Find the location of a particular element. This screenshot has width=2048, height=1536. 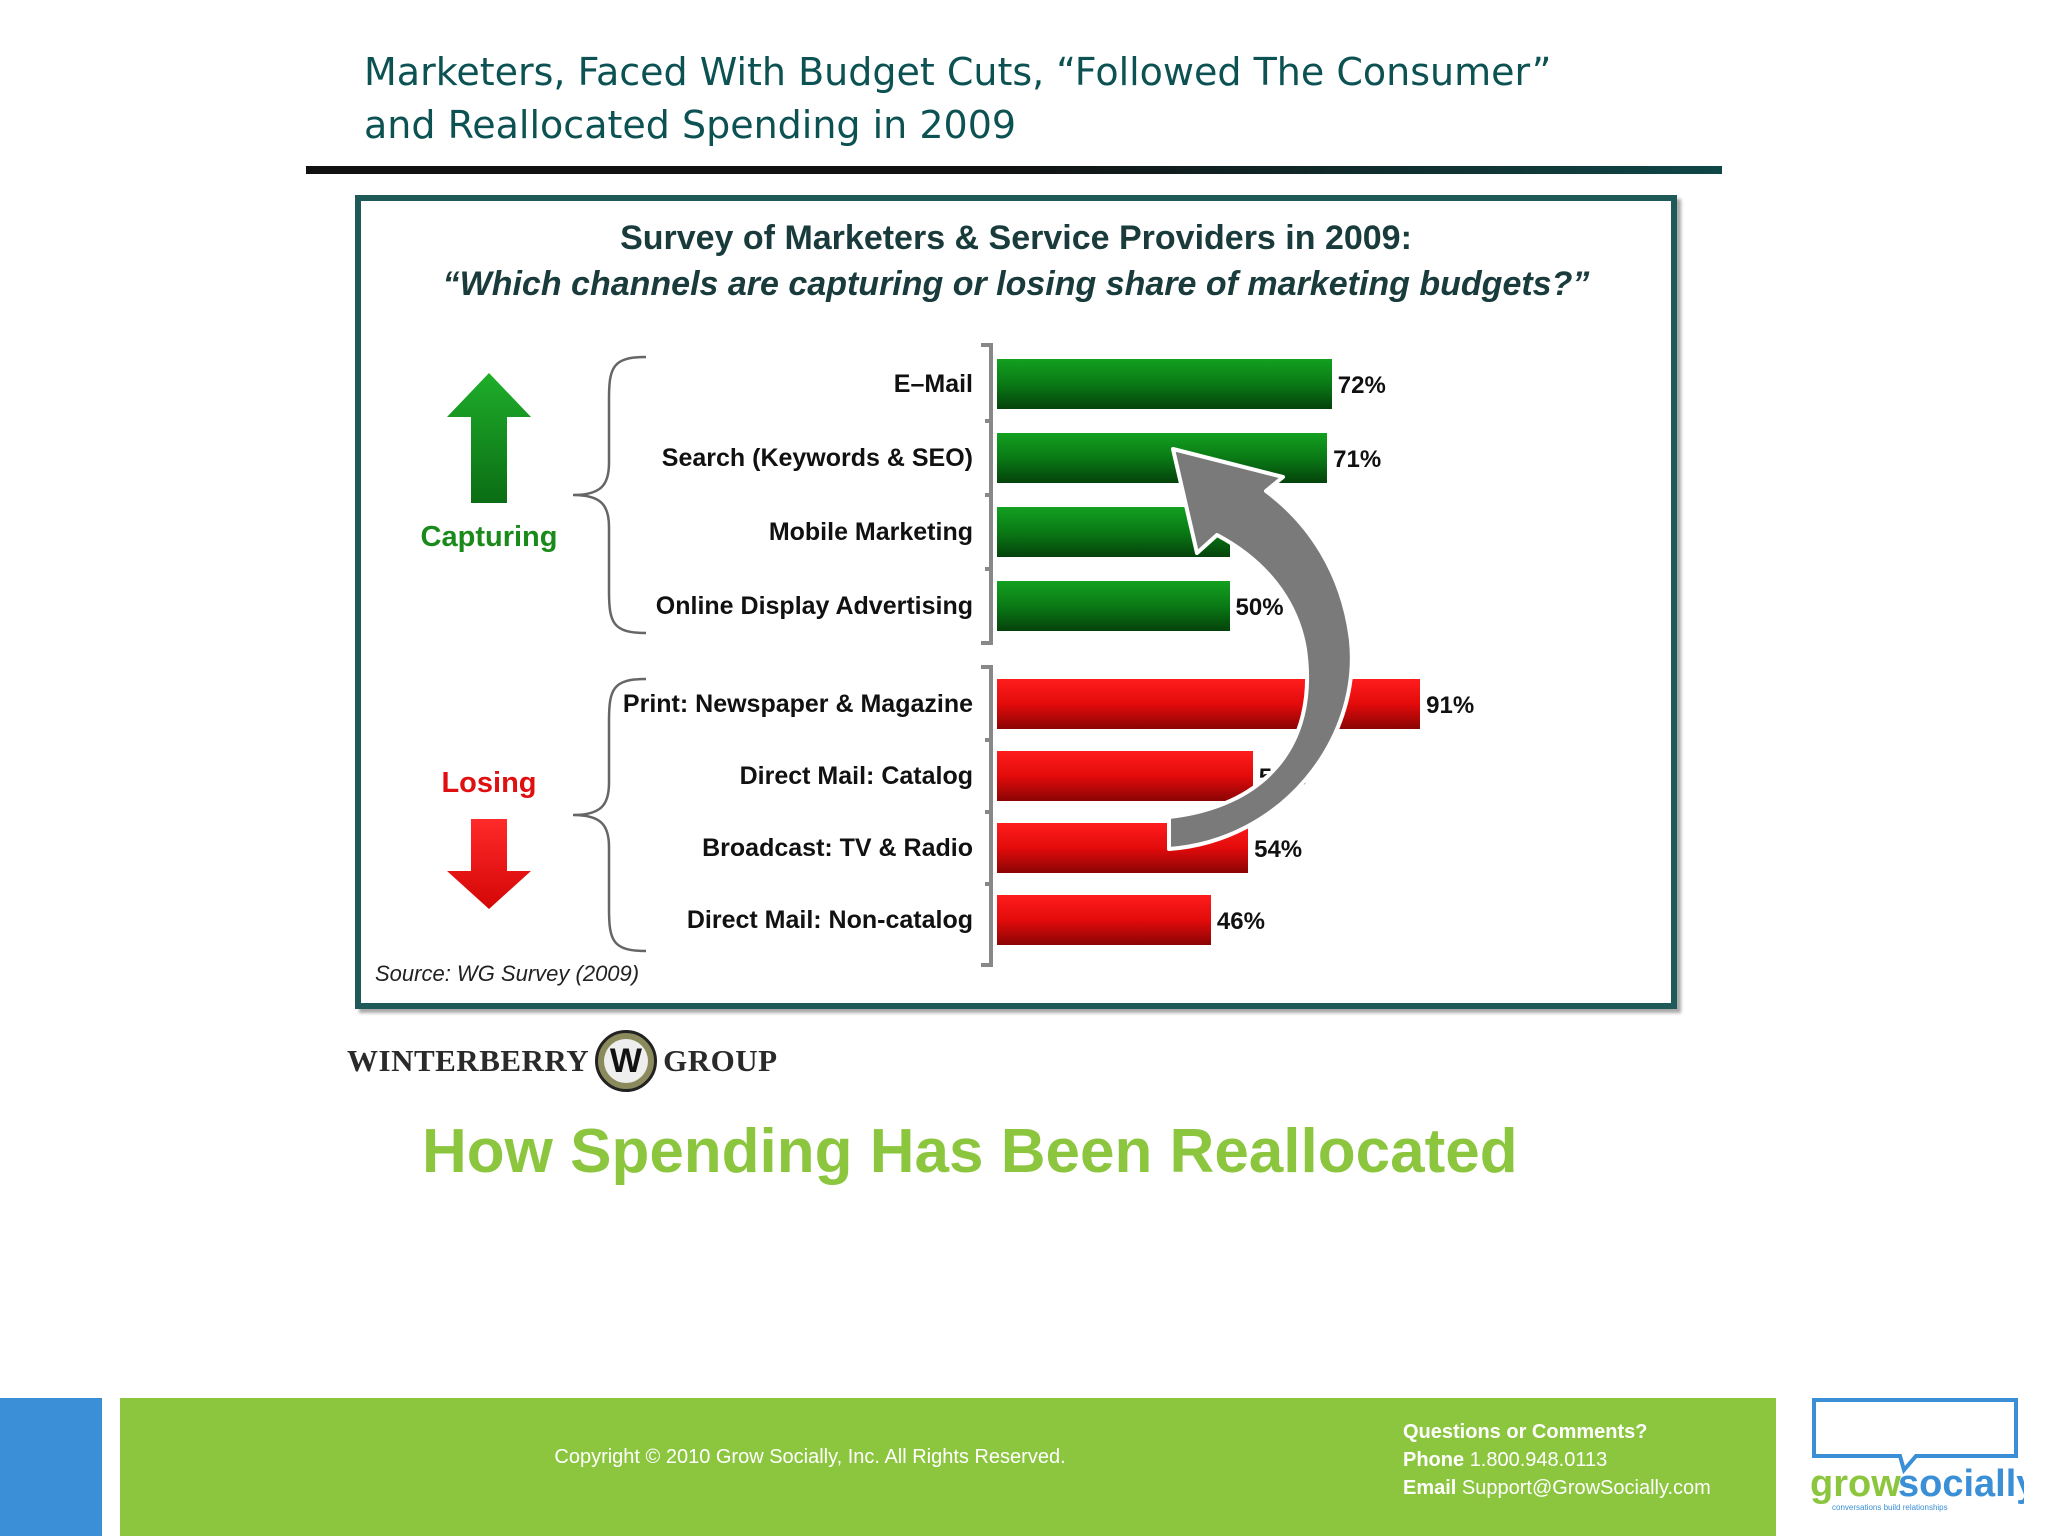

losing-label: Losing is located at coordinates (489, 783).